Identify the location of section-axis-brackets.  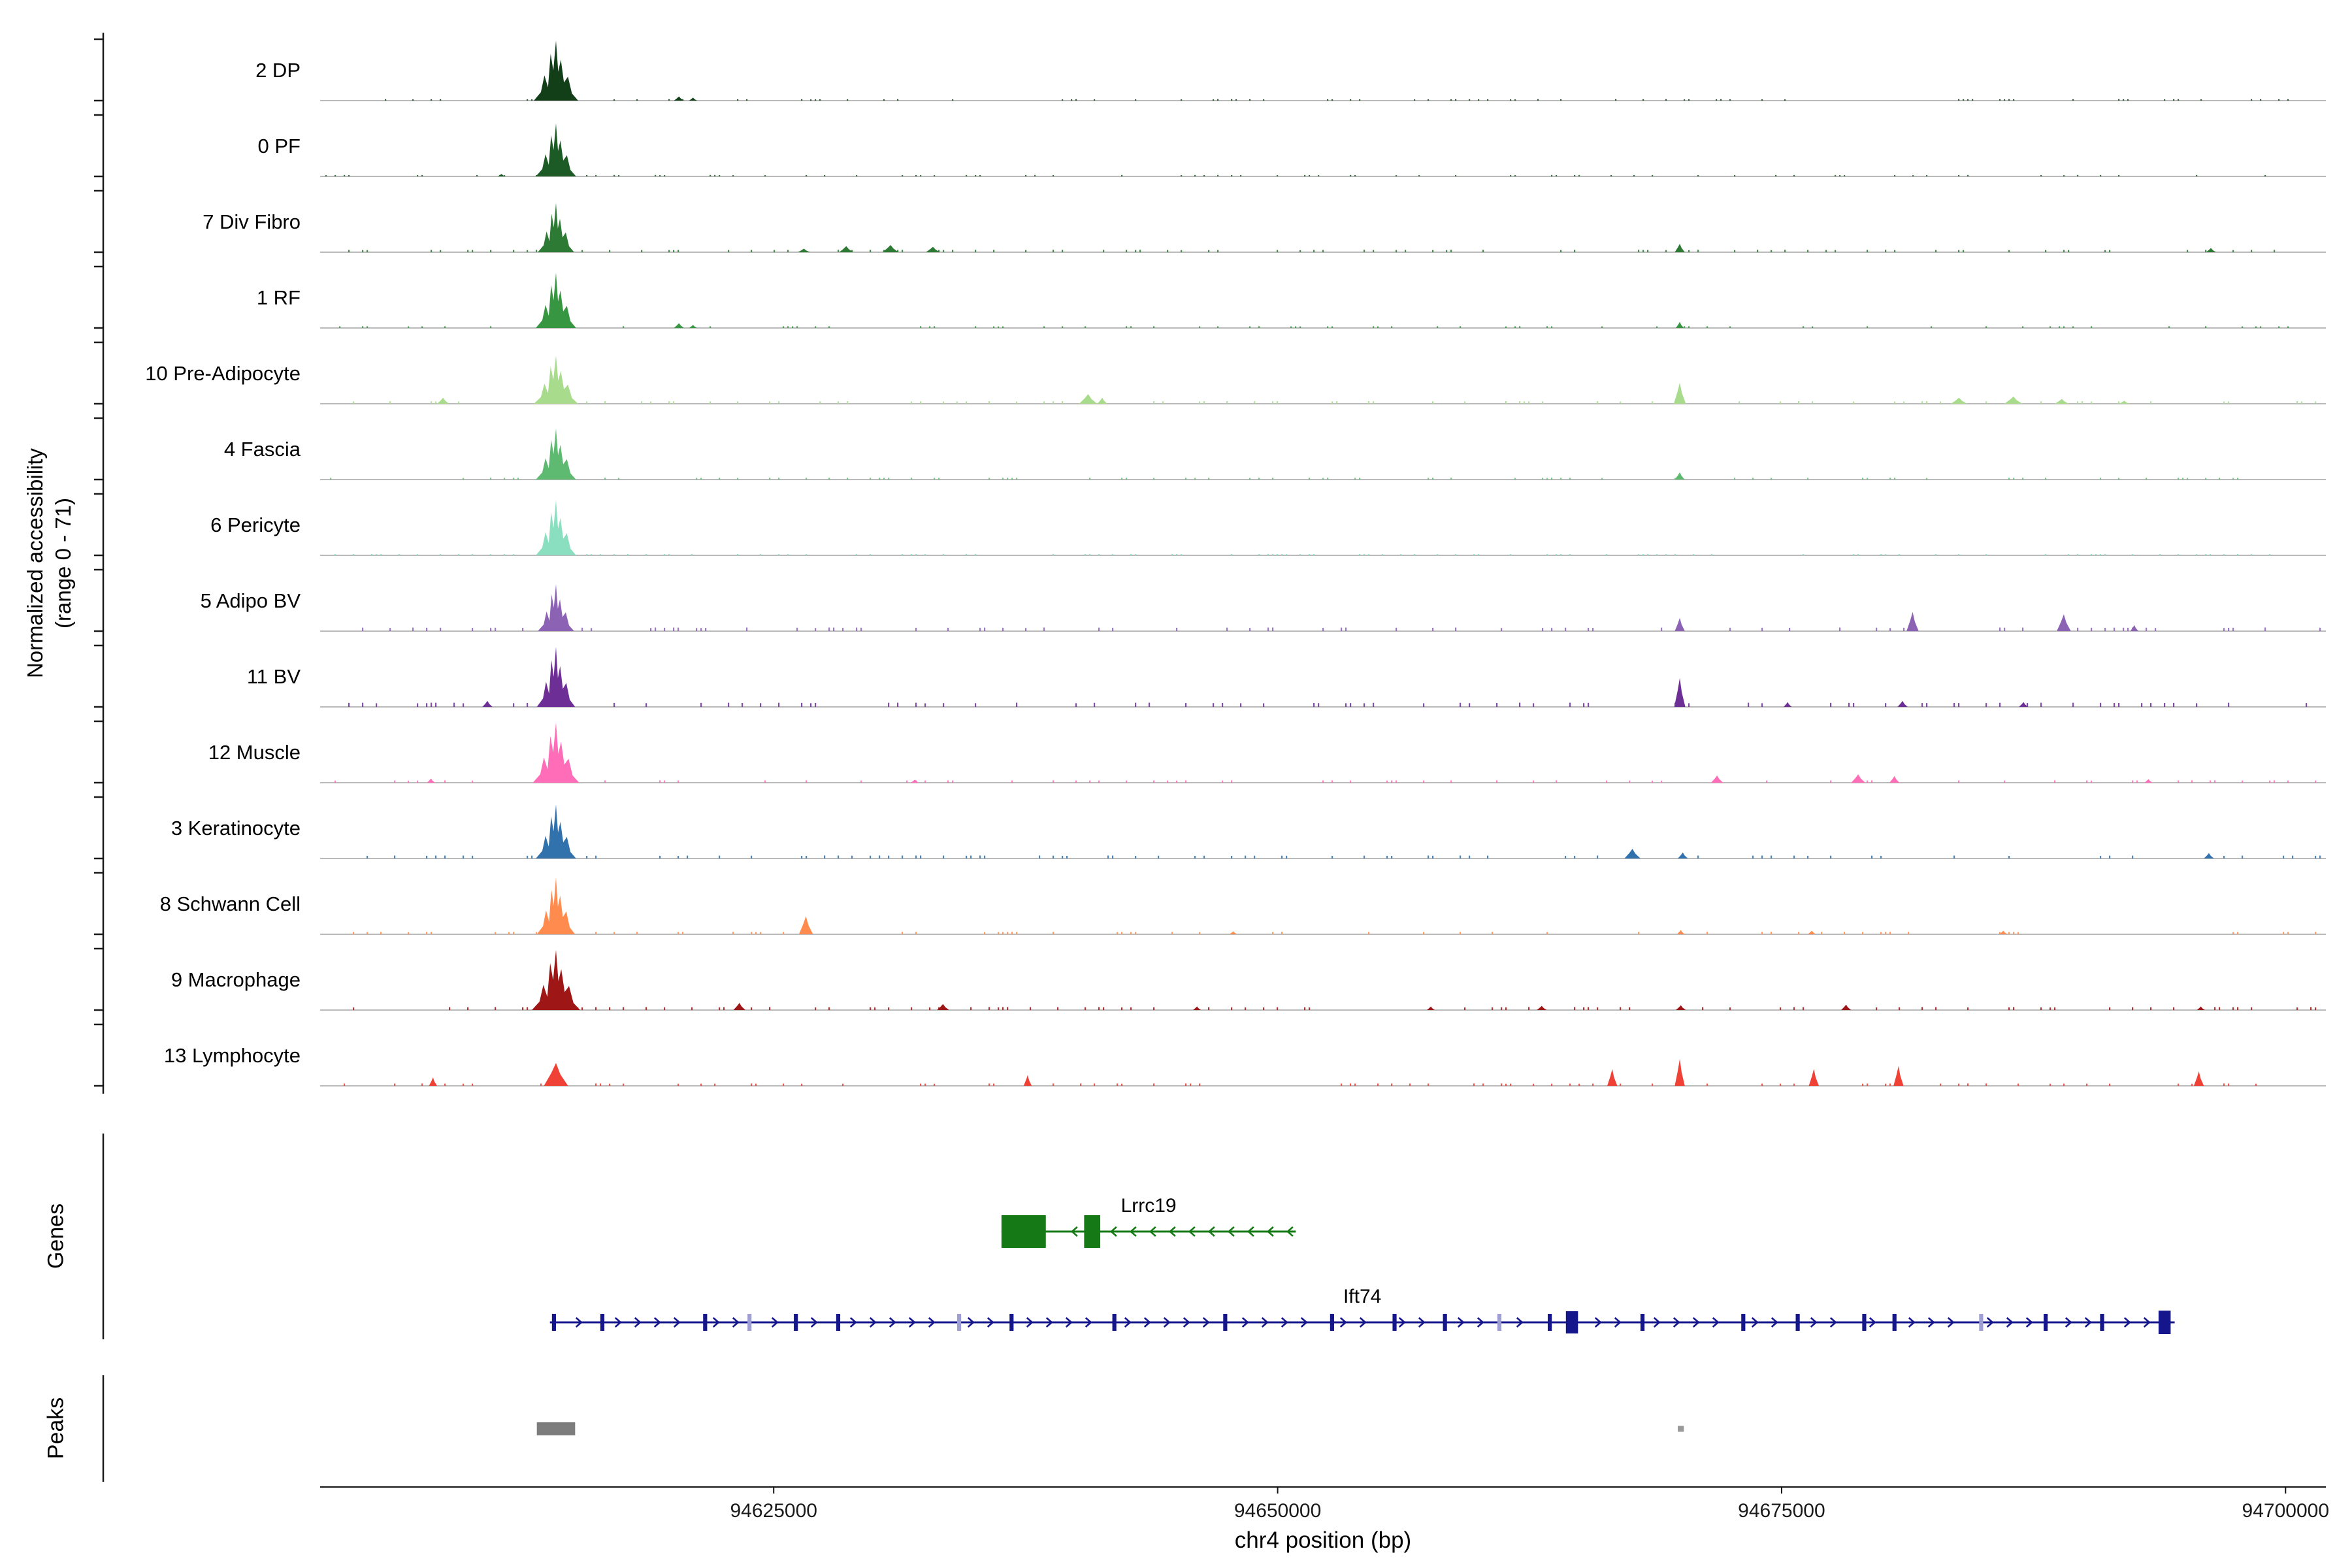
(99, 757).